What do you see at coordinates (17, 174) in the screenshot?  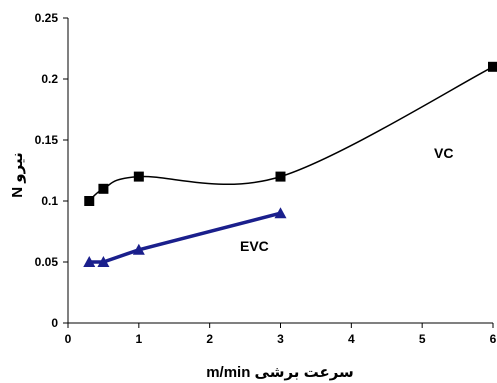 I see `y-axis-title: نیرو N` at bounding box center [17, 174].